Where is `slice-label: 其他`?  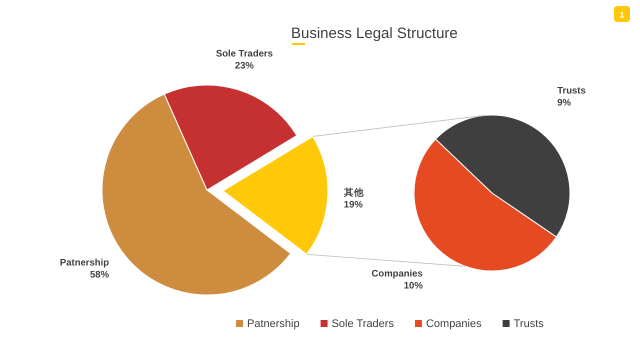
slice-label: 其他 is located at coordinates (353, 192).